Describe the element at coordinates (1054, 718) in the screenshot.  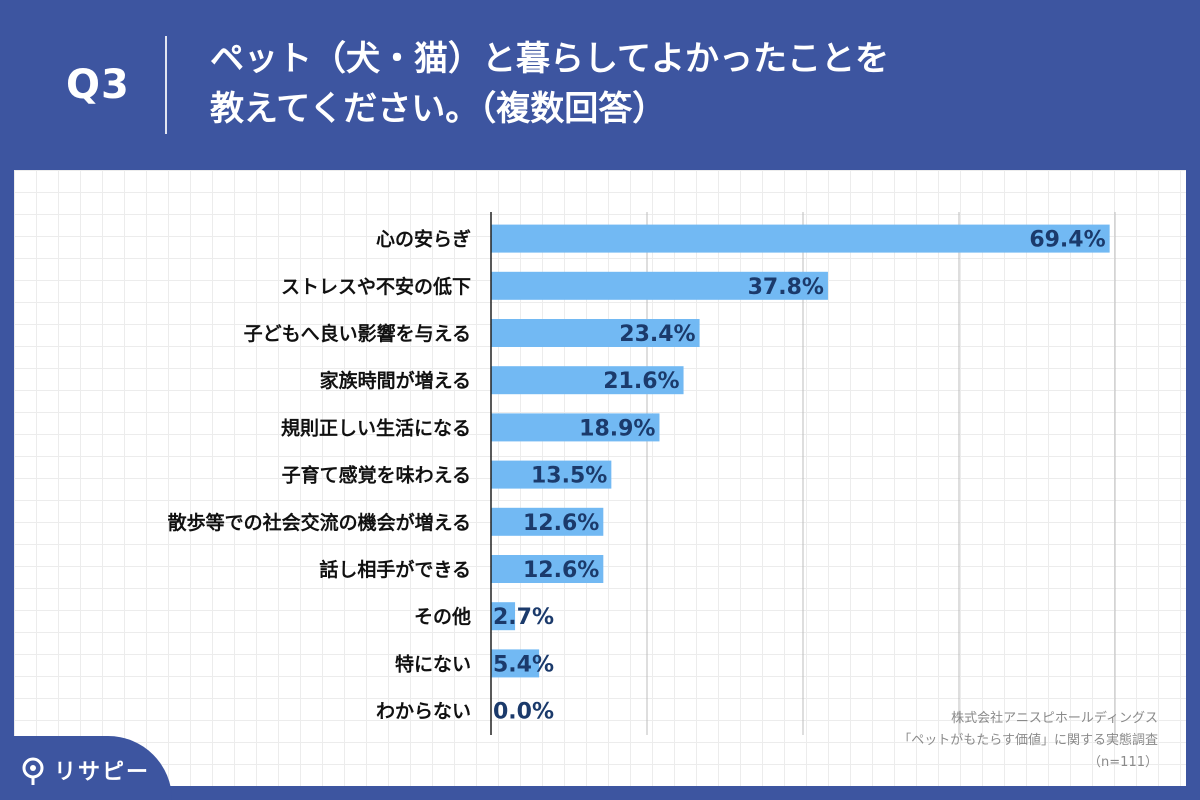
I see `source-company: 株式会社アニスピホールディングス` at that location.